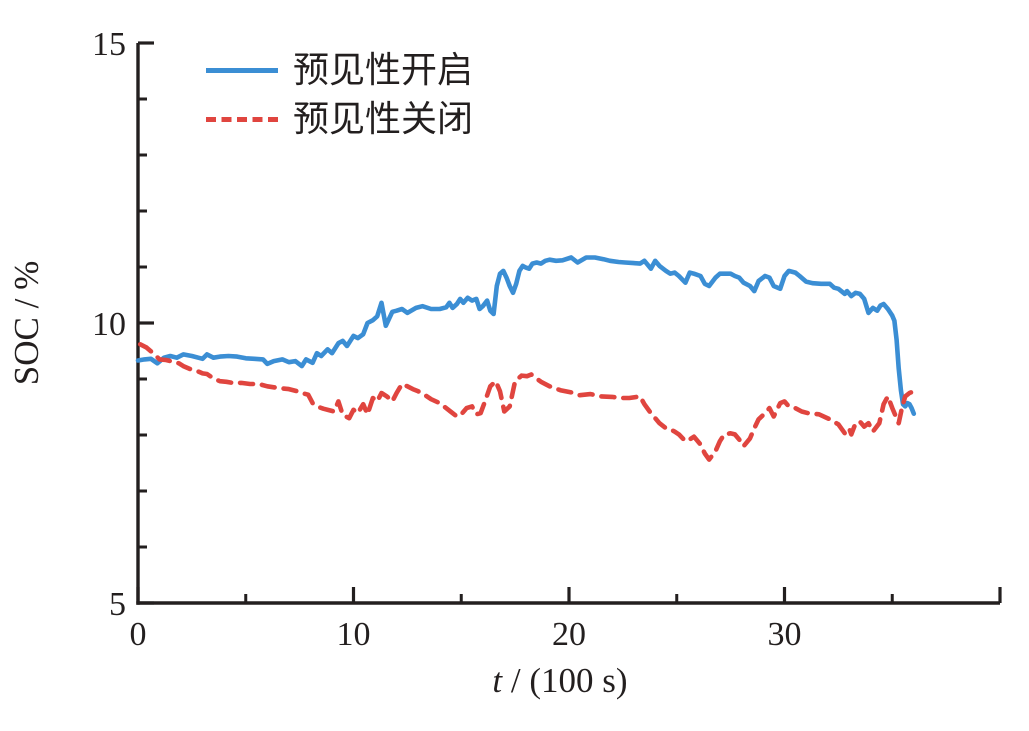  I want to click on legend-item-predictive-off: 预见性关闭, so click(339, 119).